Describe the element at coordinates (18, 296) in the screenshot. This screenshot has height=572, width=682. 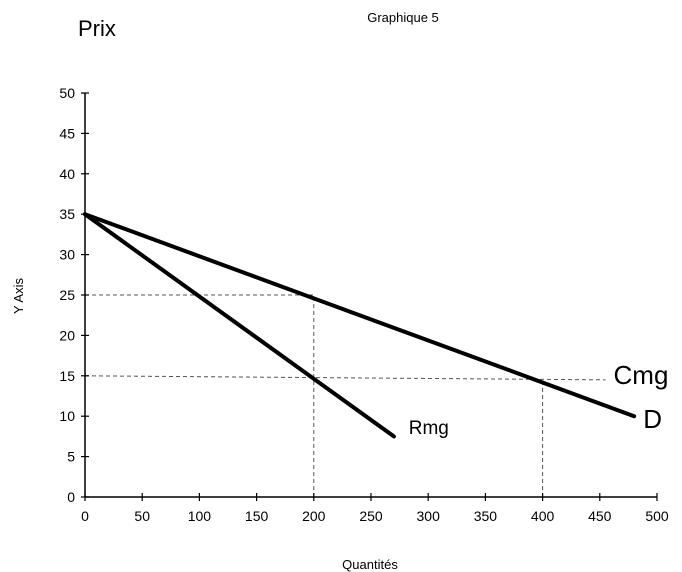
I see `y-axis-title: Y Axis` at that location.